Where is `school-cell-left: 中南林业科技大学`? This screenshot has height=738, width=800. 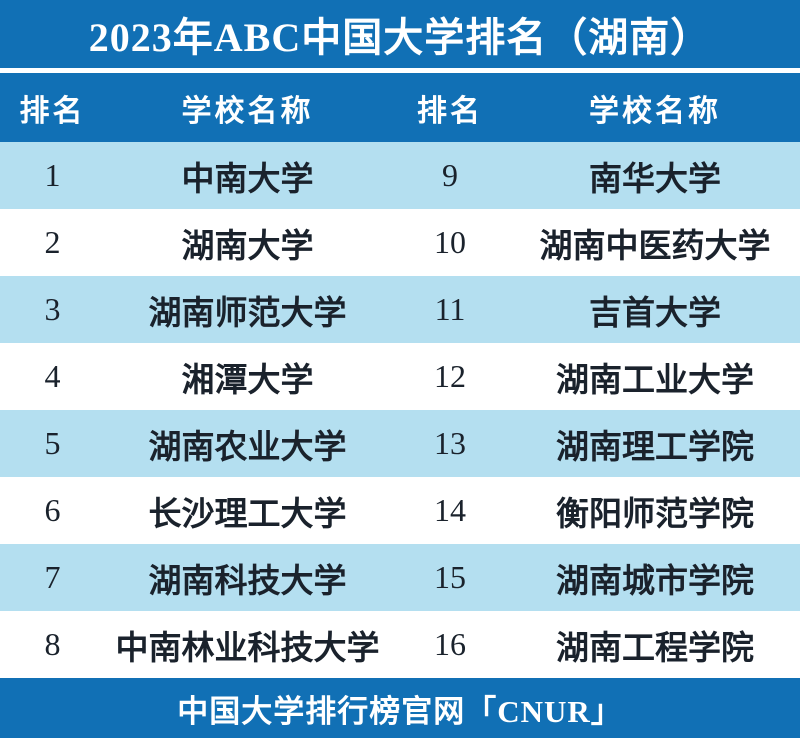 school-cell-left: 中南林业科技大学 is located at coordinates (247, 648).